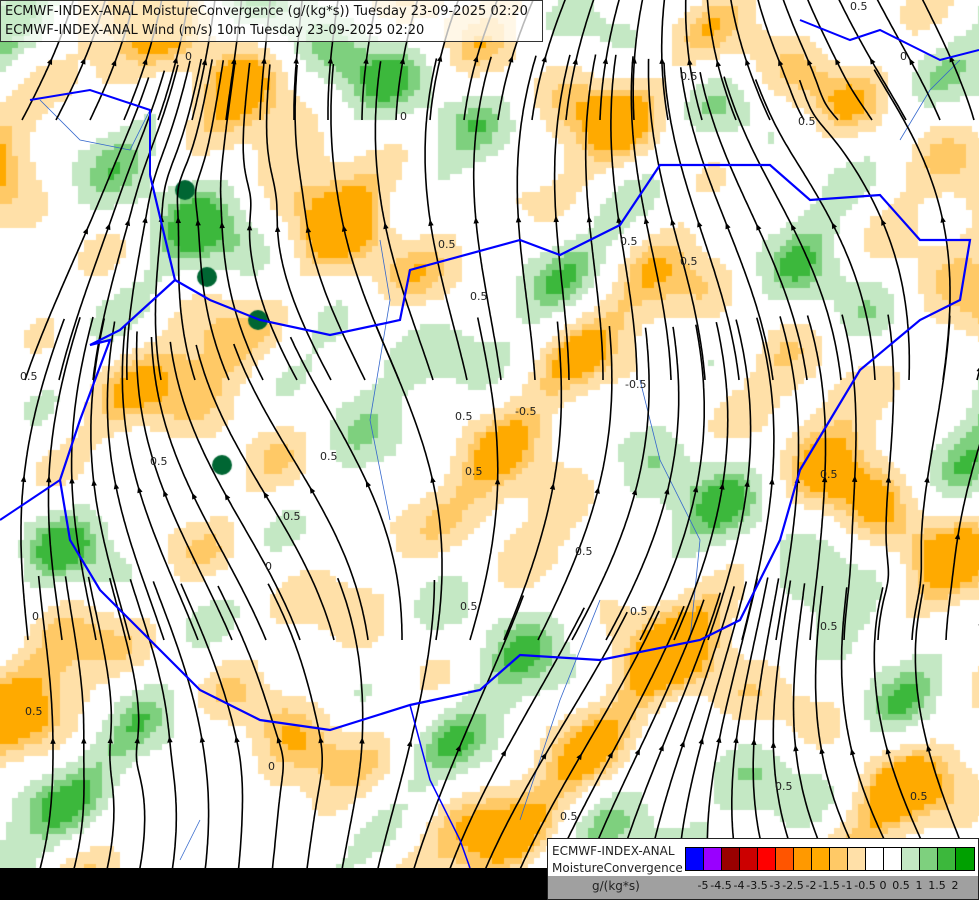 The image size is (979, 900). I want to click on legend-tick: 0.5, so click(901, 885).